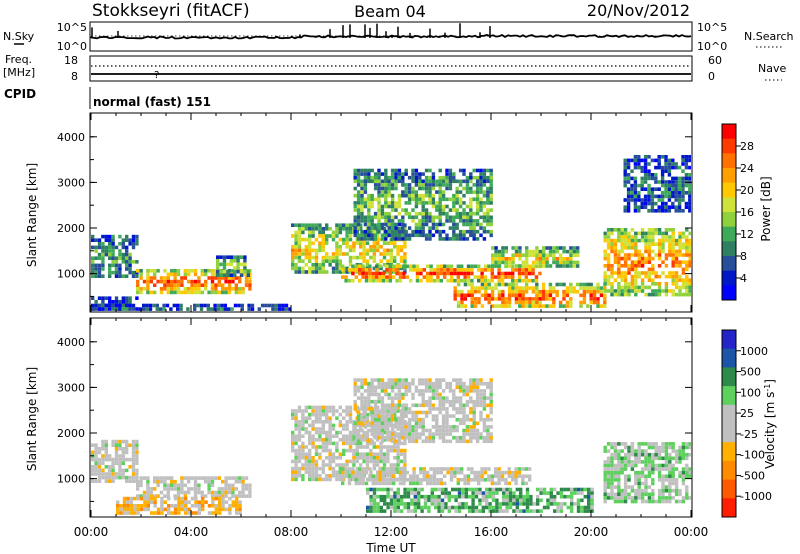 The image size is (800, 554). Describe the element at coordinates (729, 249) in the screenshot. I see `colorbar-swatch` at that location.